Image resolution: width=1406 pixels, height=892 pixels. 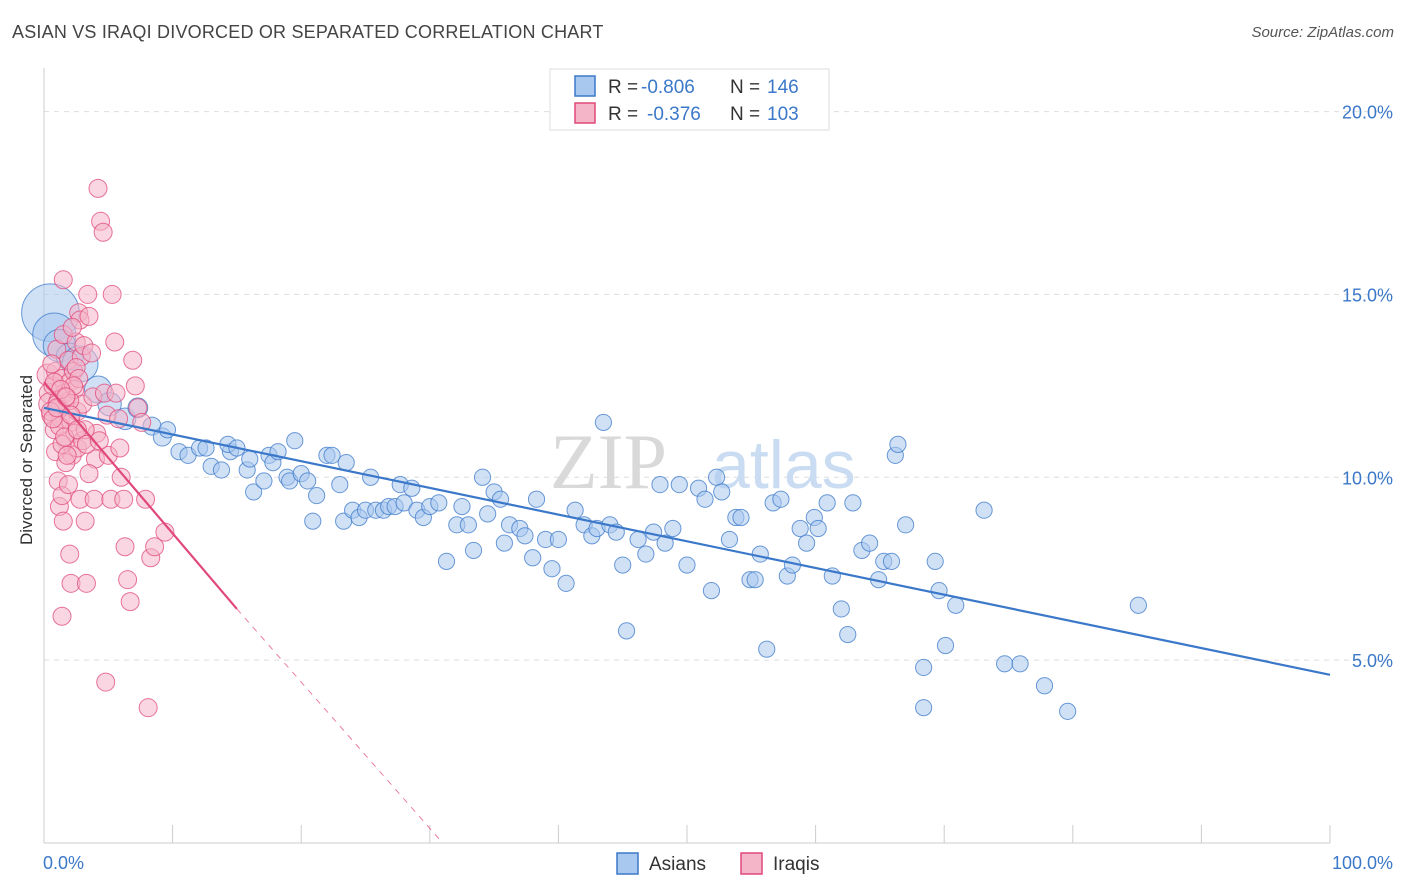 I want to click on y-tick-label: 5.0%, so click(x=1372, y=661).